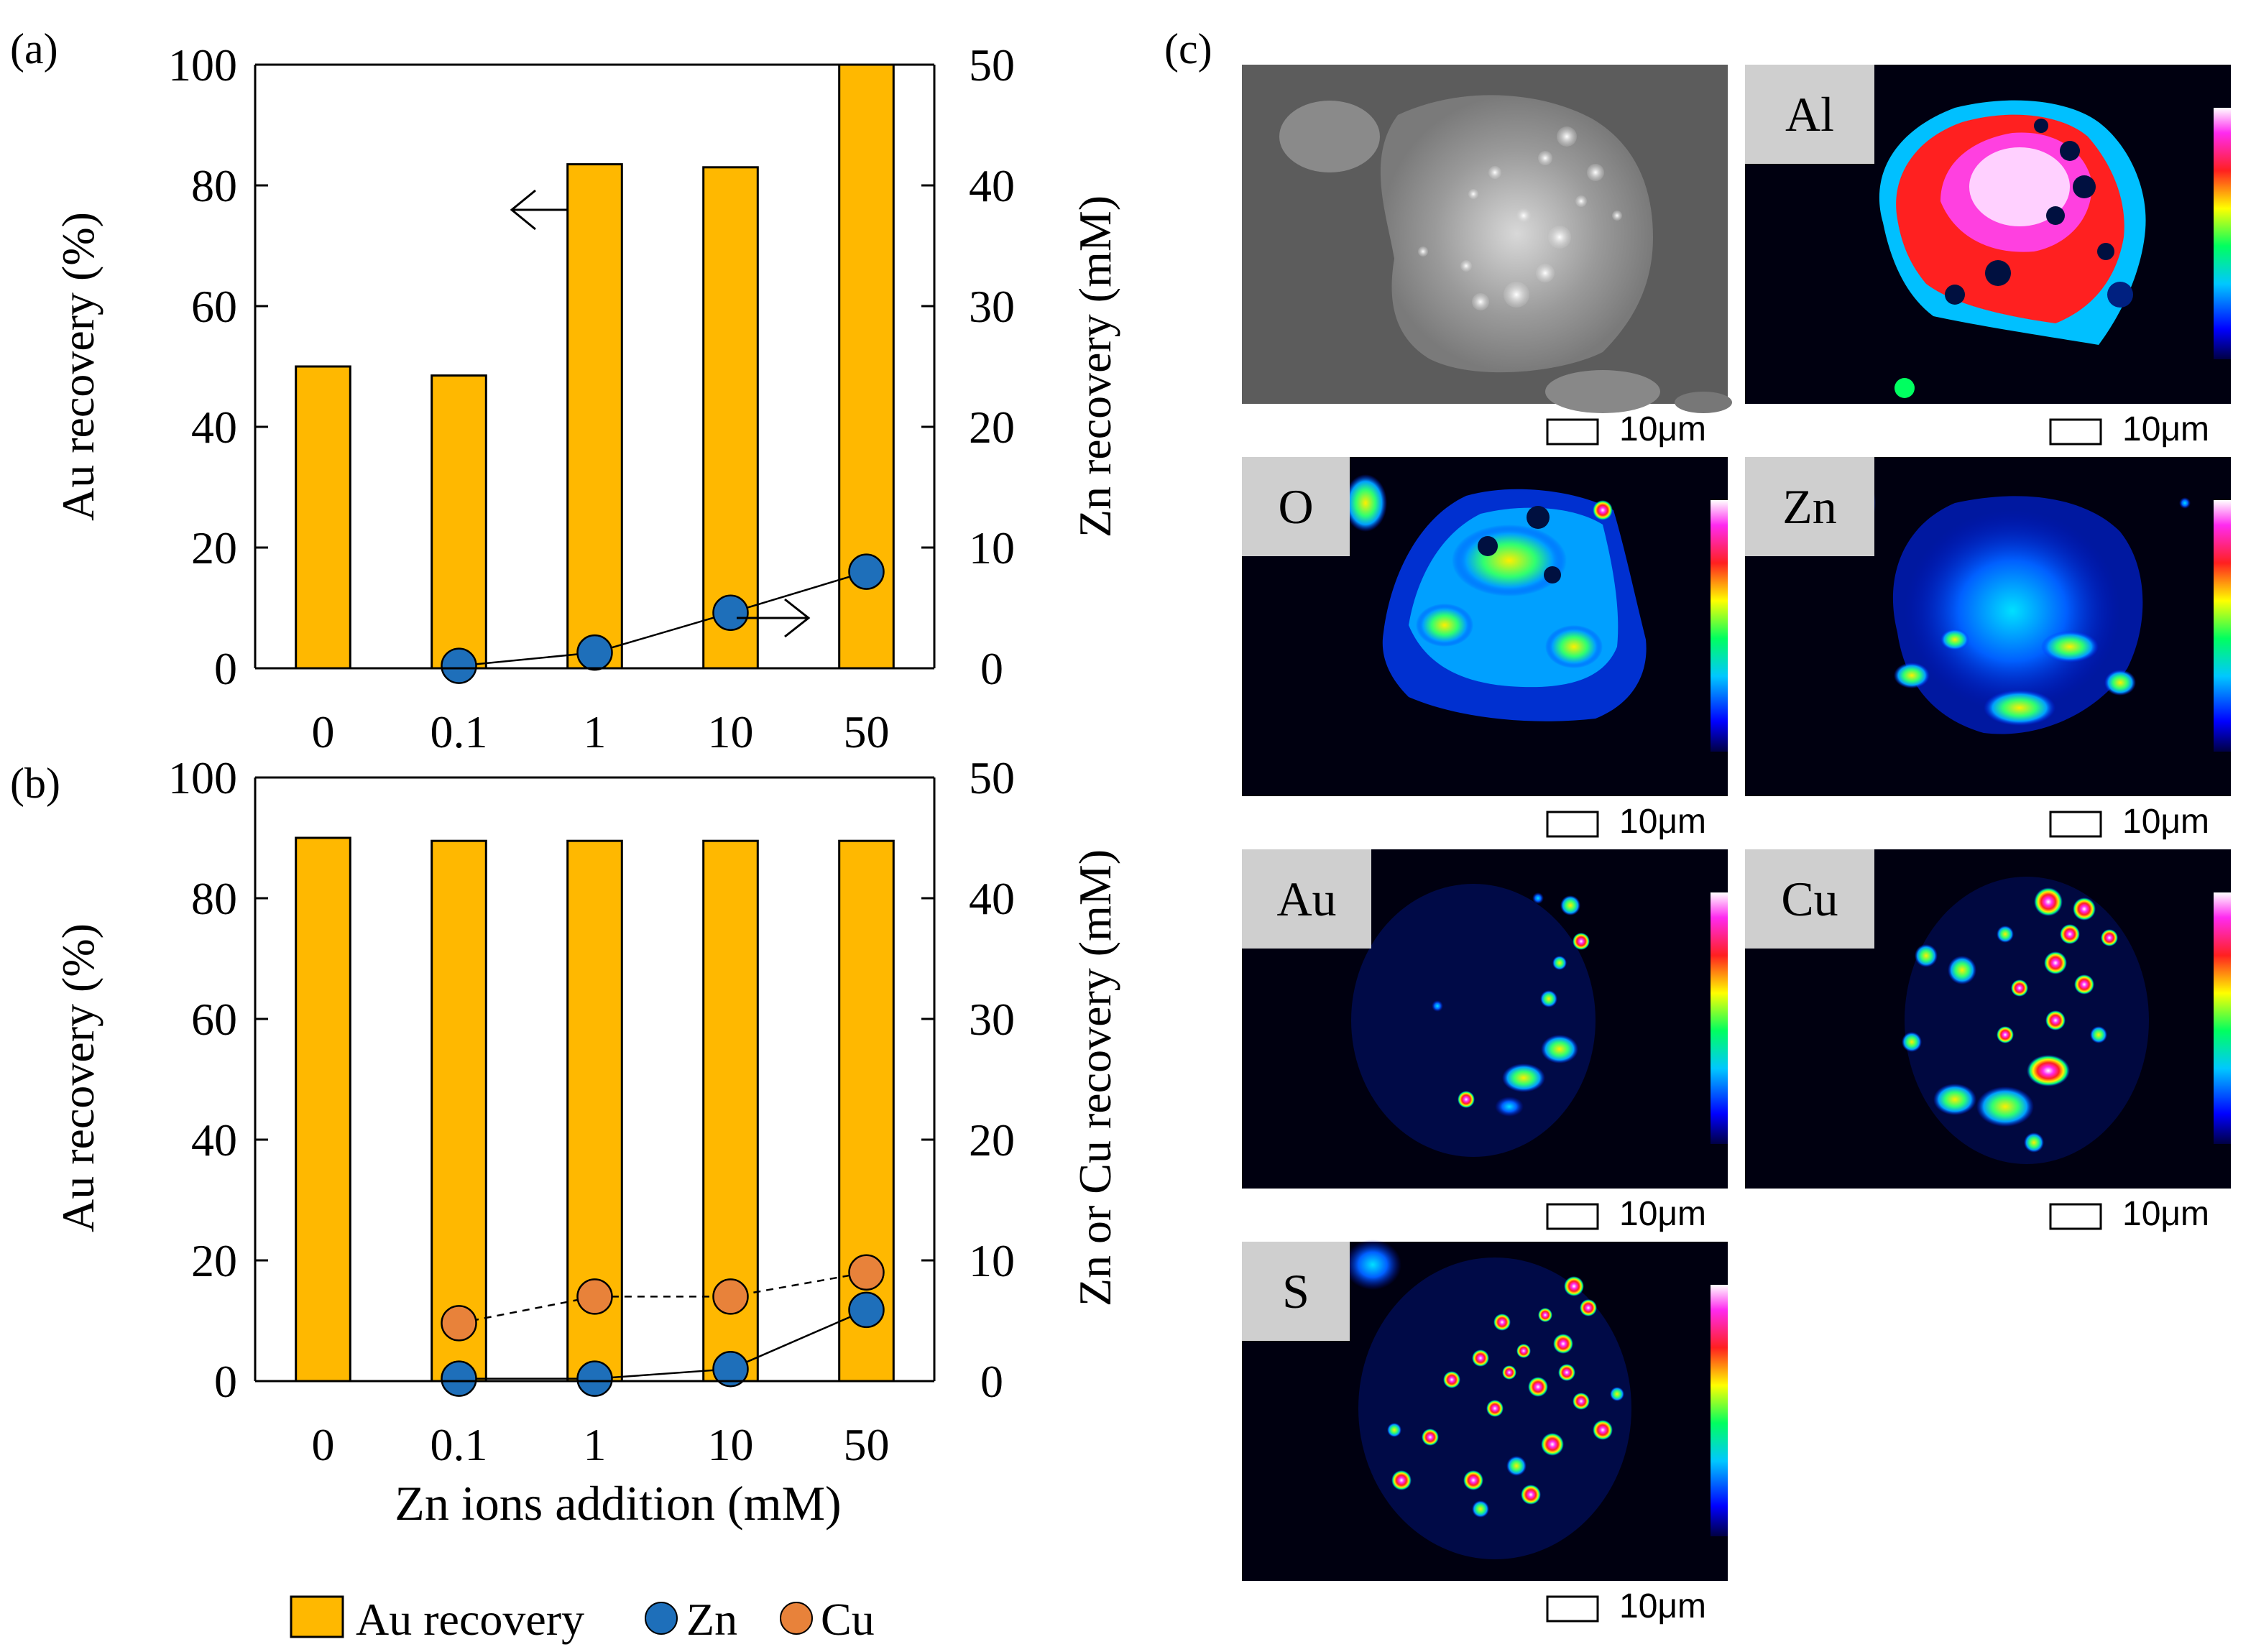 The image size is (2256, 1652). I want to click on panel-b-y2label: Zn or Cu recovery (mM), so click(1094, 1077).